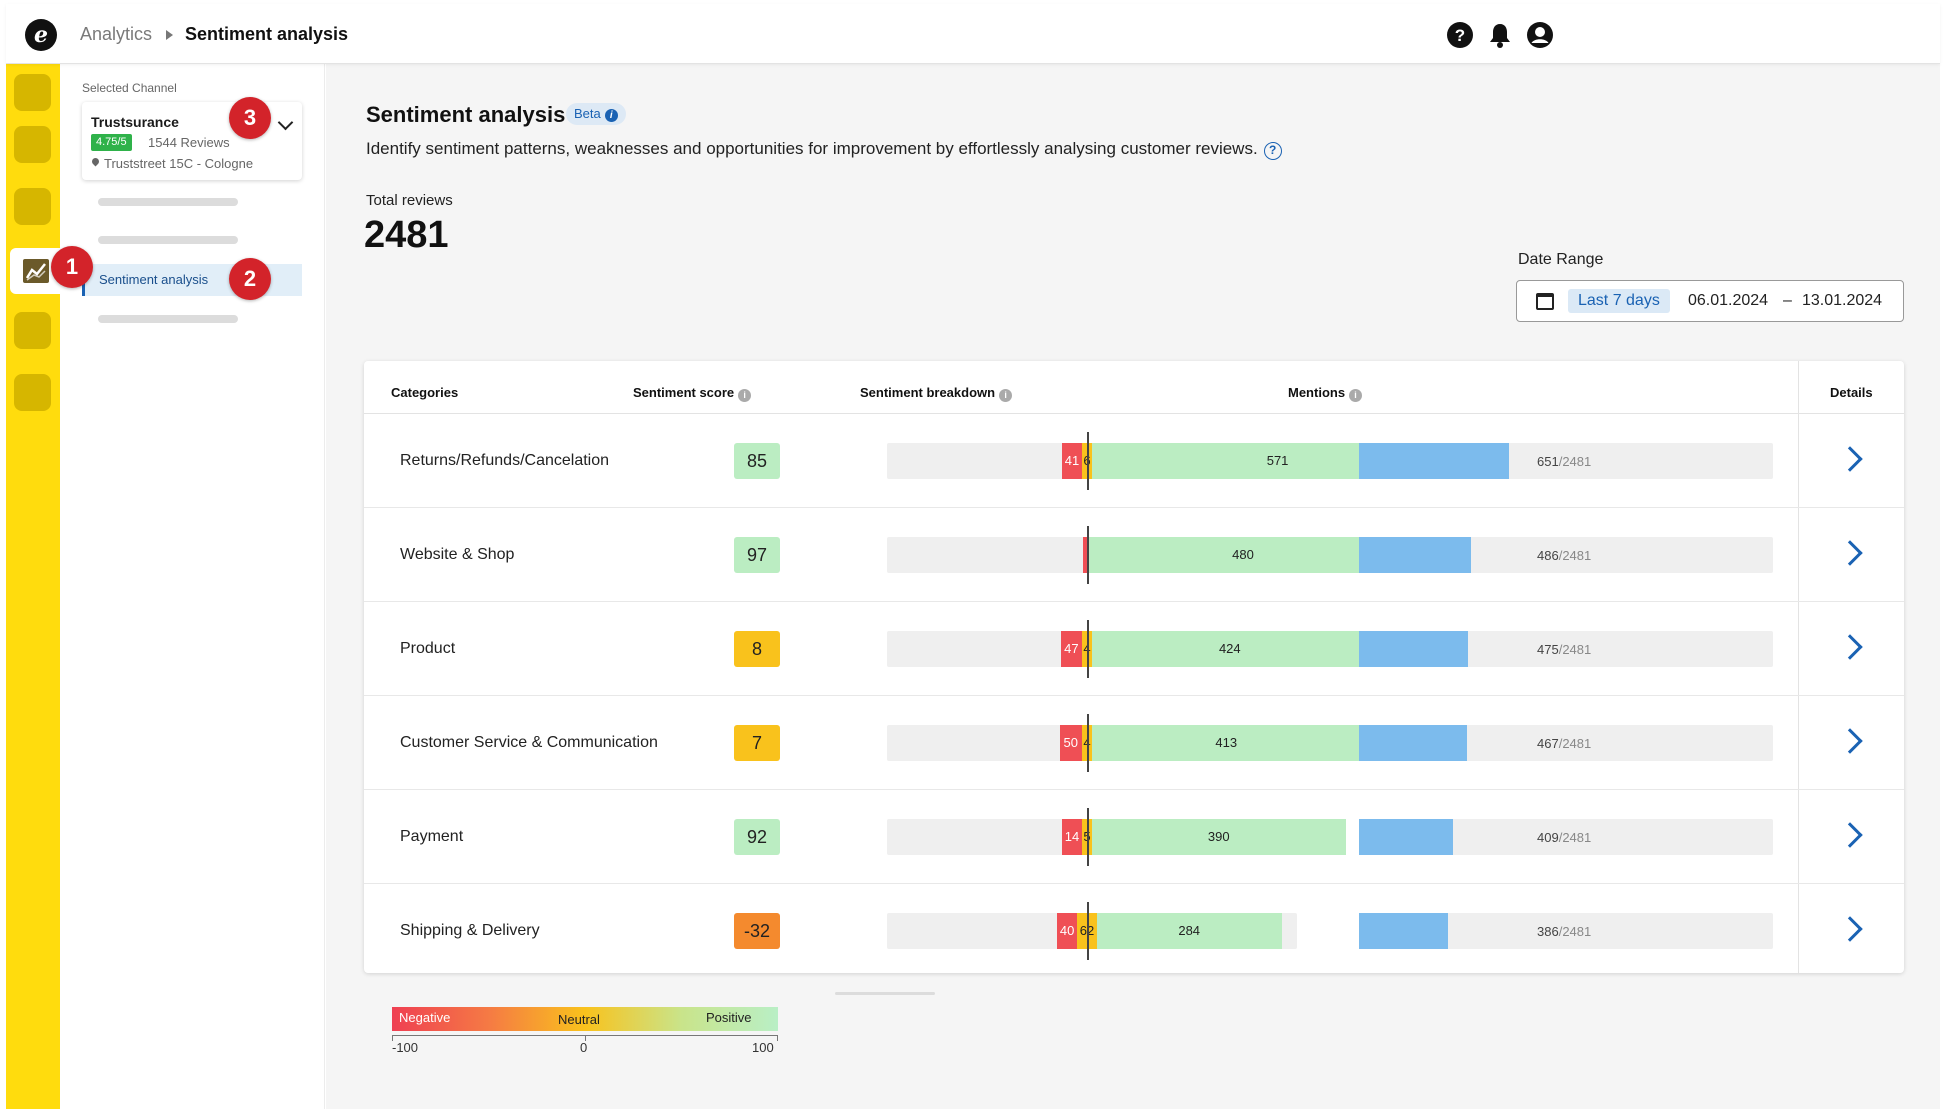 The width and height of the screenshot is (1946, 1109). What do you see at coordinates (579, 1019) in the screenshot?
I see `legend-neutral: Neutral` at bounding box center [579, 1019].